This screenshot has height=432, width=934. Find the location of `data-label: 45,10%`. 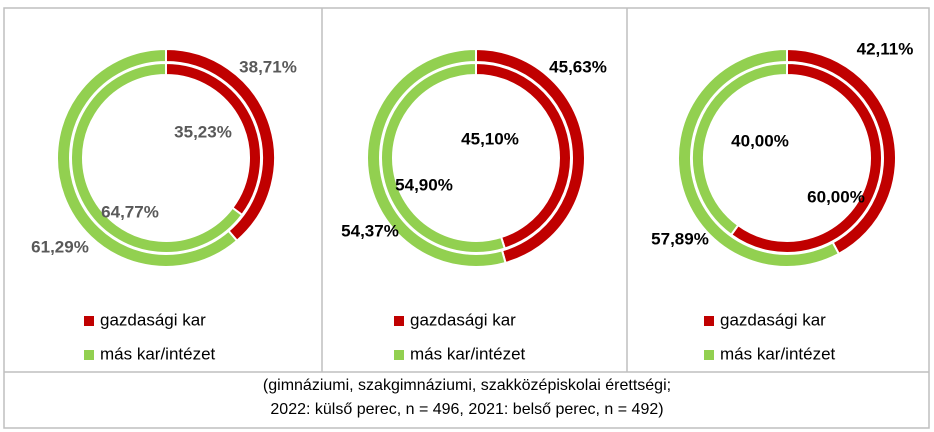

data-label: 45,10% is located at coordinates (490, 138).